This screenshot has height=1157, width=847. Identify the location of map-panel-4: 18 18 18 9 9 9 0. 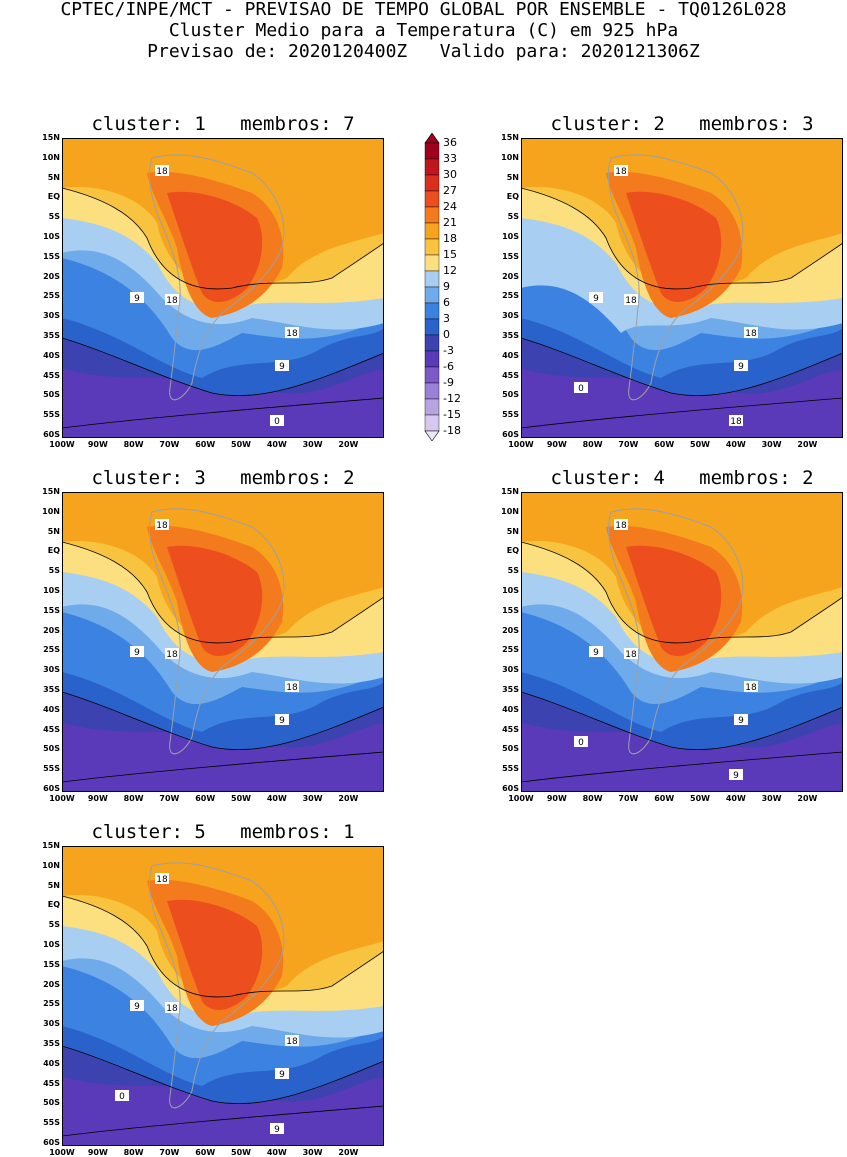
(682, 642).